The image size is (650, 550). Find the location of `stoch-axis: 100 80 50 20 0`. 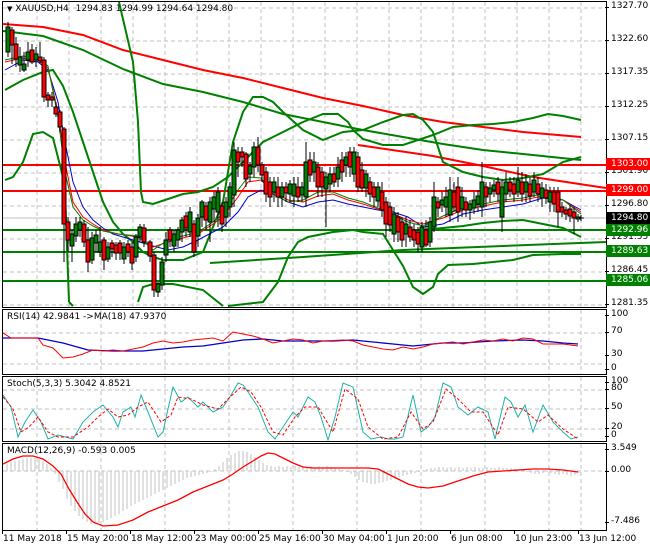

stoch-axis: 100 80 50 20 0 is located at coordinates (627, 409).